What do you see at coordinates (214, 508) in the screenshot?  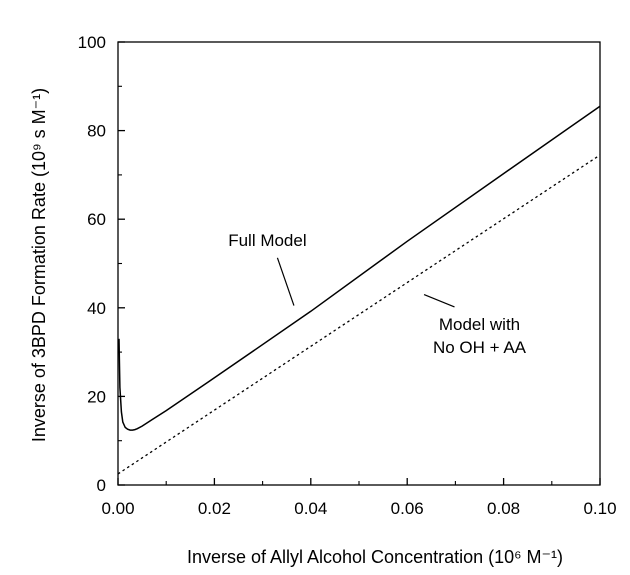 I see `x-tick-label: 0.02` at bounding box center [214, 508].